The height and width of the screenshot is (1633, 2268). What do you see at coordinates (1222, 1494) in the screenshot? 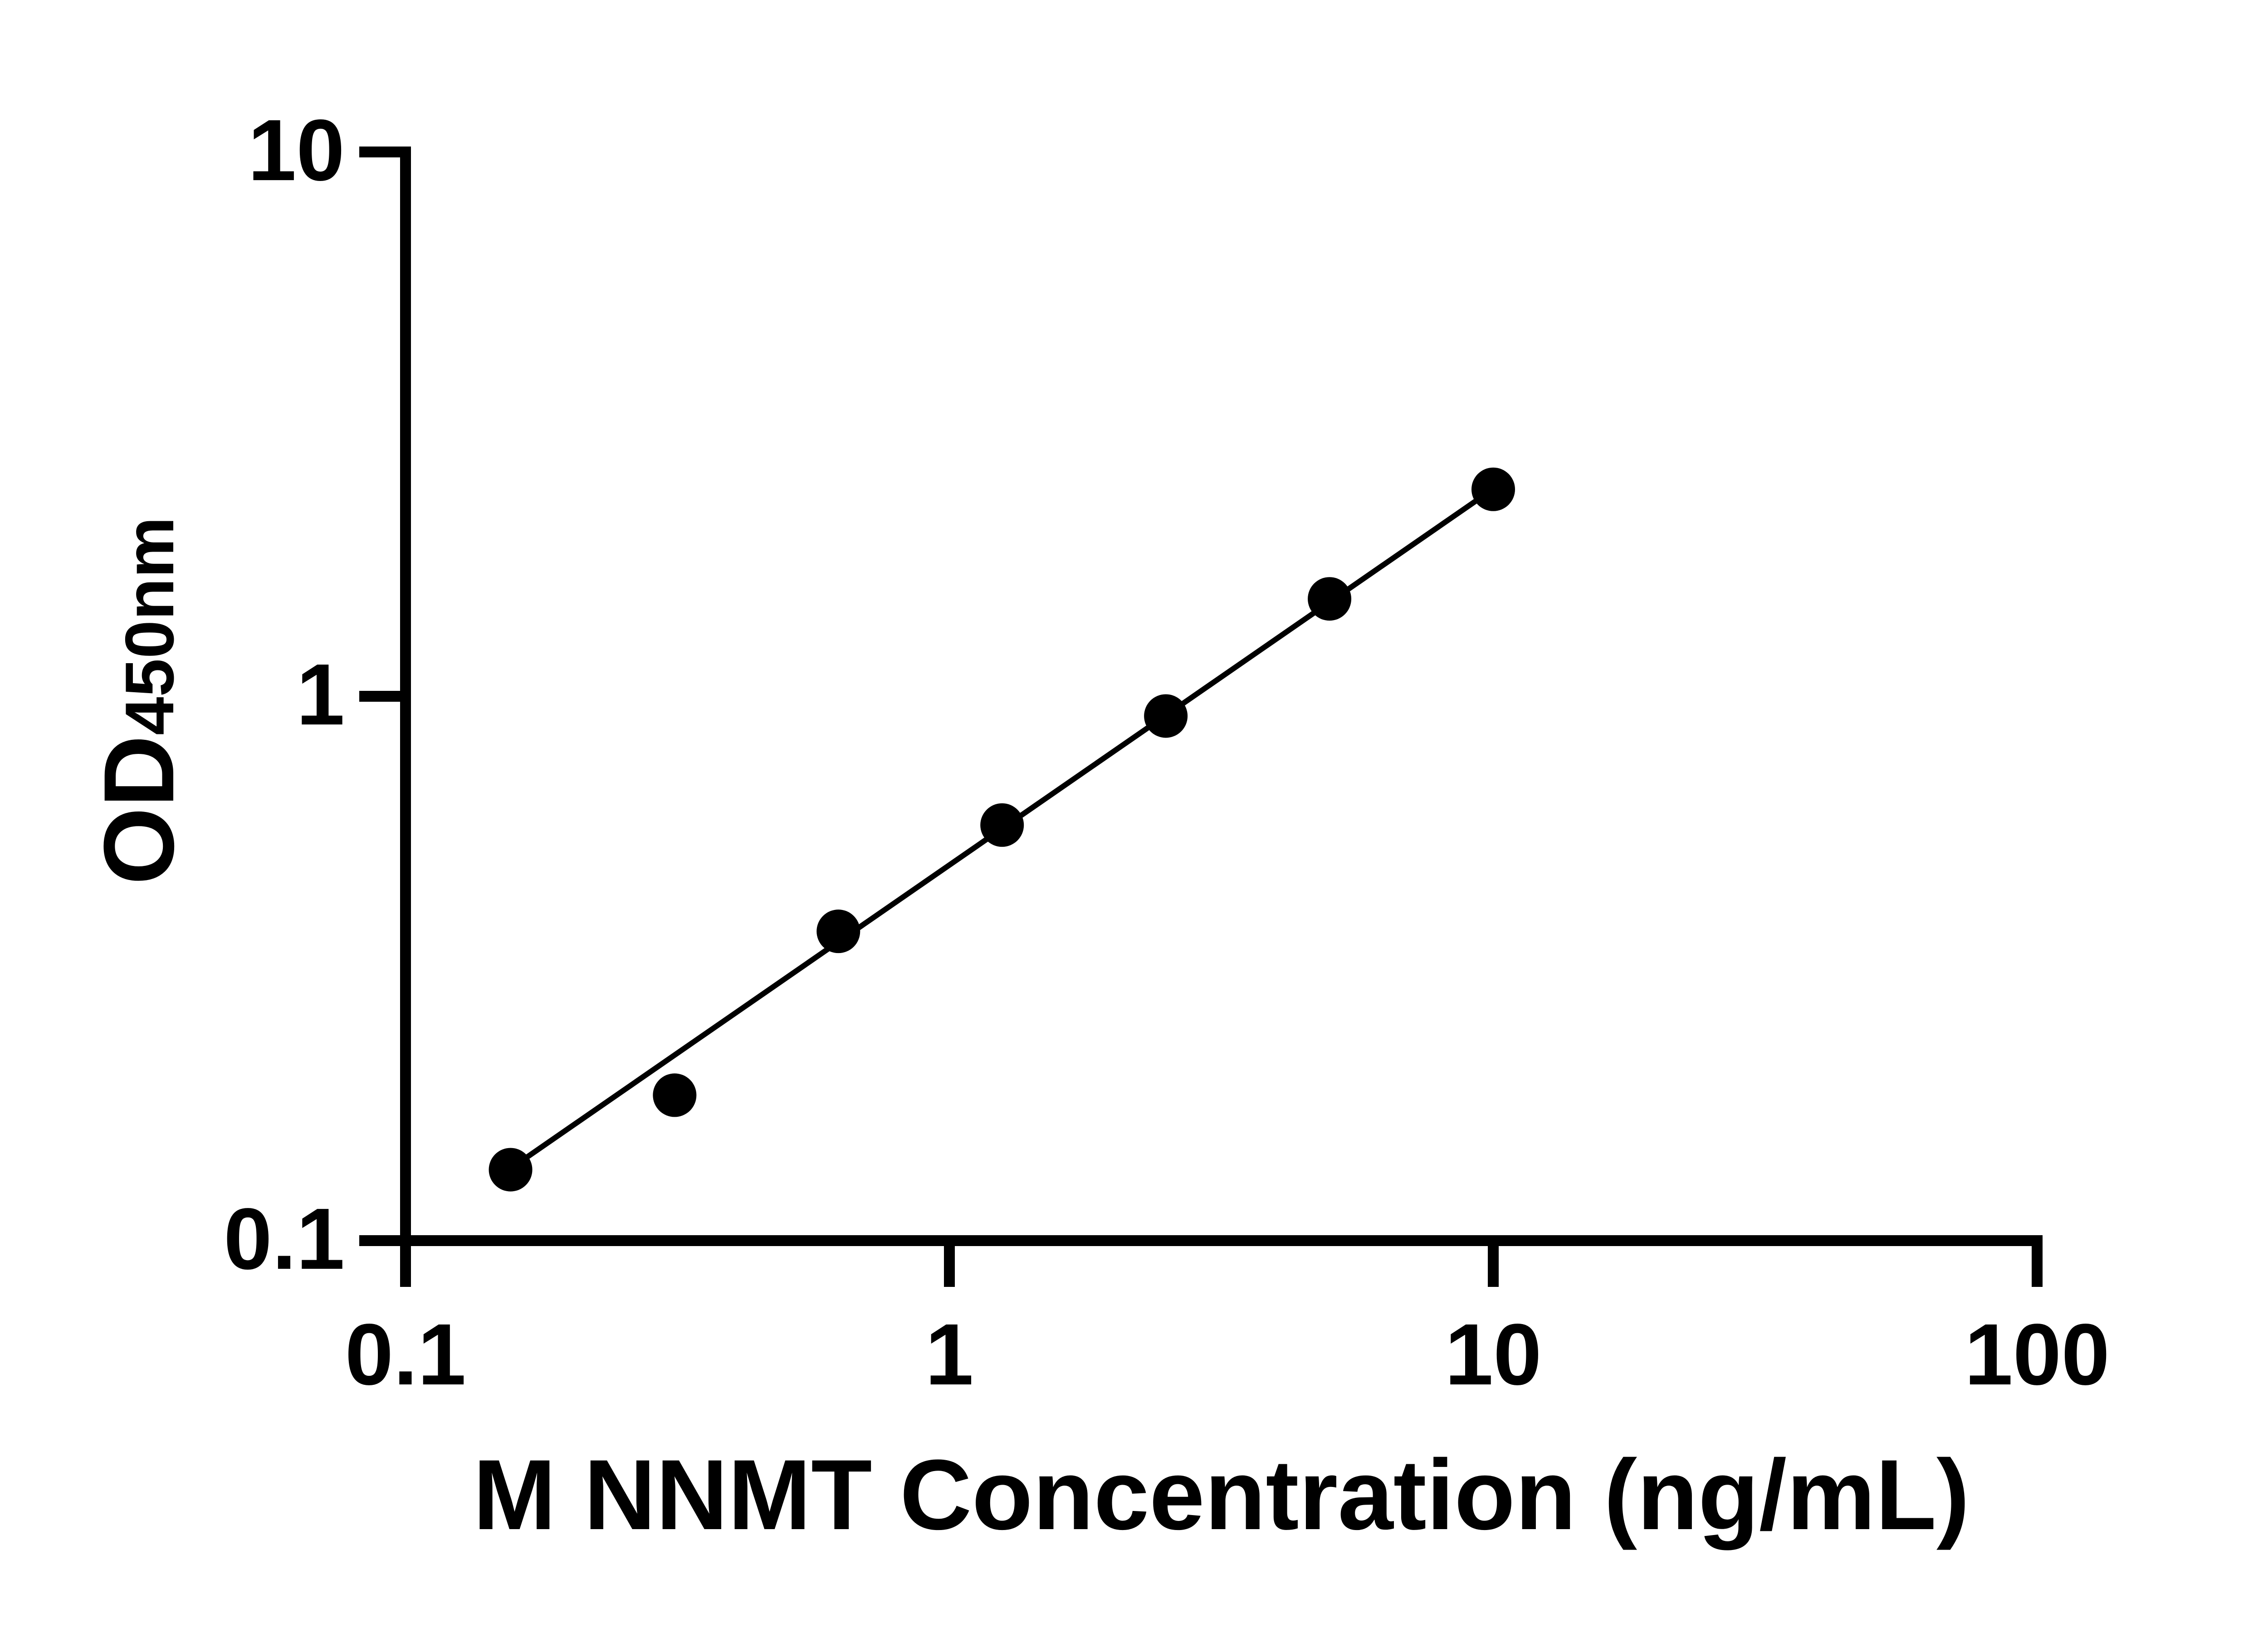
I see `x-axis-title: M NNMT Concentration (ng/mL)` at bounding box center [1222, 1494].